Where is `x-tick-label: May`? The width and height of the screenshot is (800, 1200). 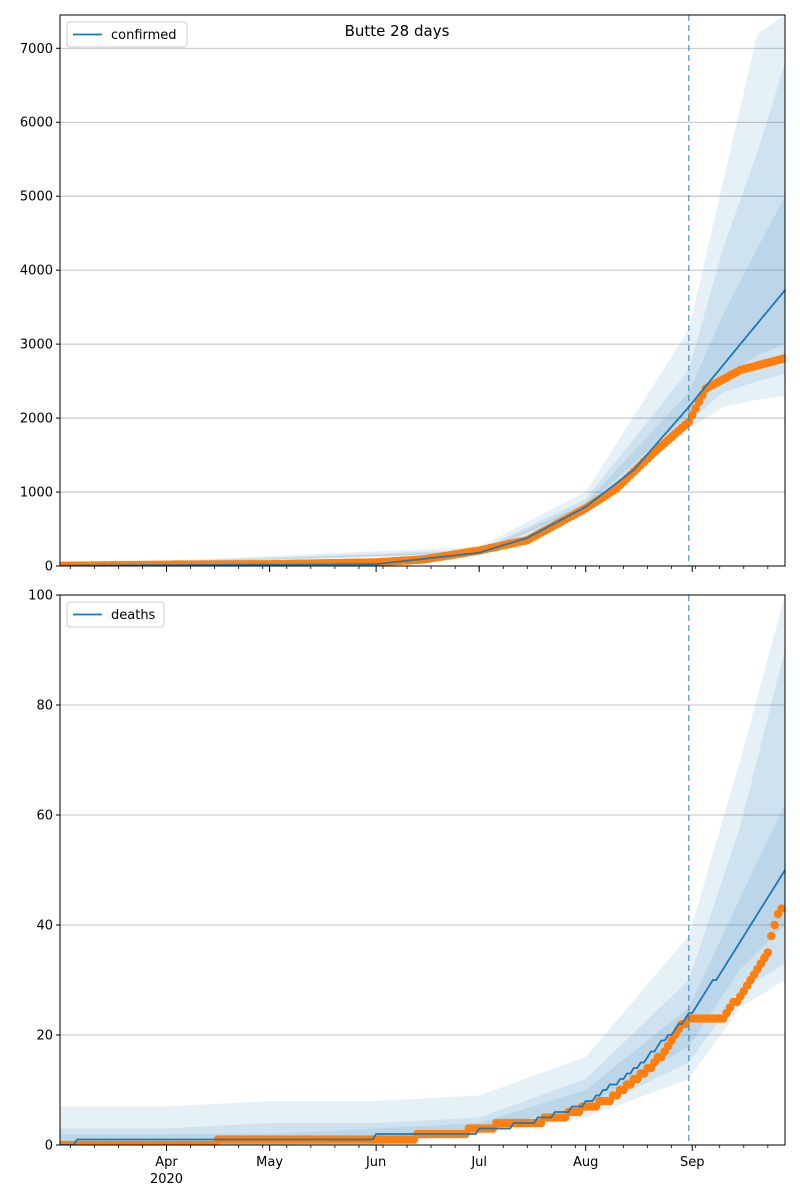 x-tick-label: May is located at coordinates (269, 1162).